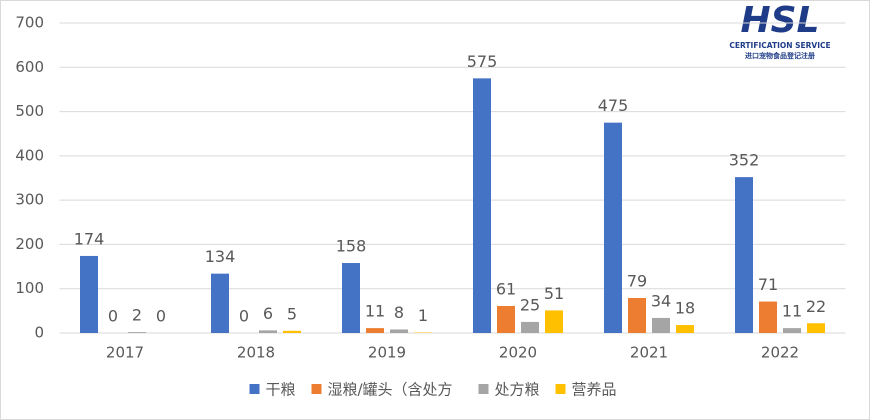 This screenshot has width=870, height=420. What do you see at coordinates (423, 315) in the screenshot?
I see `data-label: 1` at bounding box center [423, 315].